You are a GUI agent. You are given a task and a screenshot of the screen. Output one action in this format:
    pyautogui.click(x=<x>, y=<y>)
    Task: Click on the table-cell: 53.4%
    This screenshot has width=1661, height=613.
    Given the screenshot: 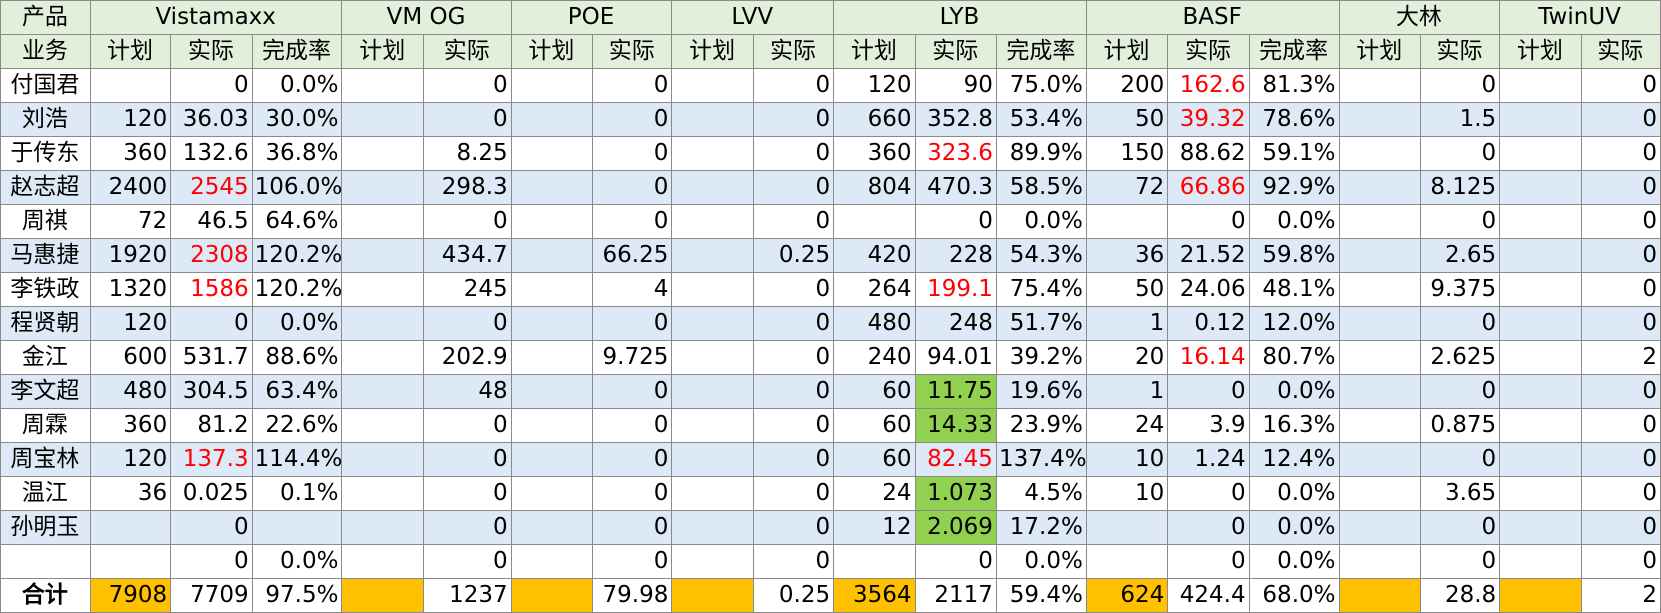 What is the action you would take?
    pyautogui.click(x=1041, y=119)
    